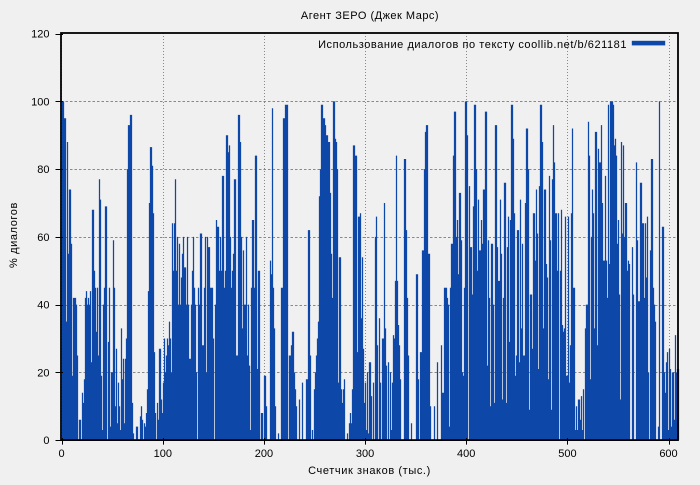 This screenshot has height=485, width=700. Describe the element at coordinates (668, 454) in the screenshot. I see `svg-text: 600` at that location.